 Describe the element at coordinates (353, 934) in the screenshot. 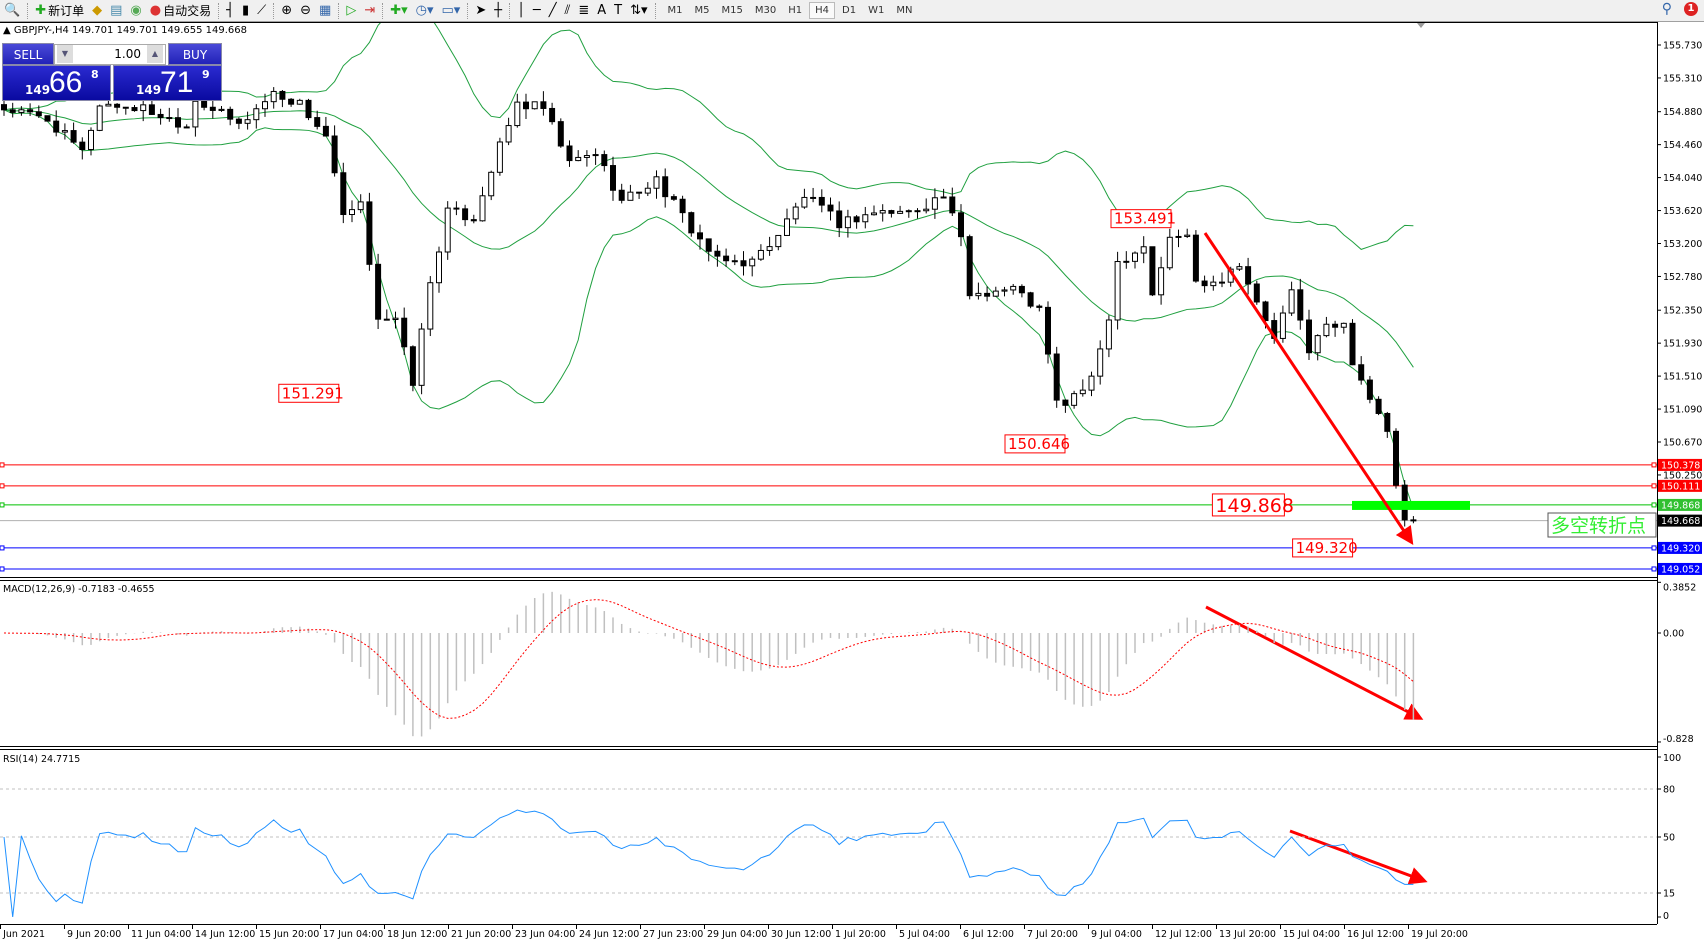

I see `time-tick-label: 17 Jun 04:00` at that location.